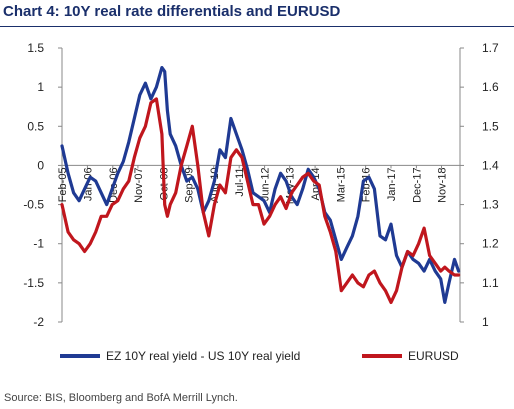  Describe the element at coordinates (291, 185) in the screenshot. I see `x-tick-label: May-13` at that location.